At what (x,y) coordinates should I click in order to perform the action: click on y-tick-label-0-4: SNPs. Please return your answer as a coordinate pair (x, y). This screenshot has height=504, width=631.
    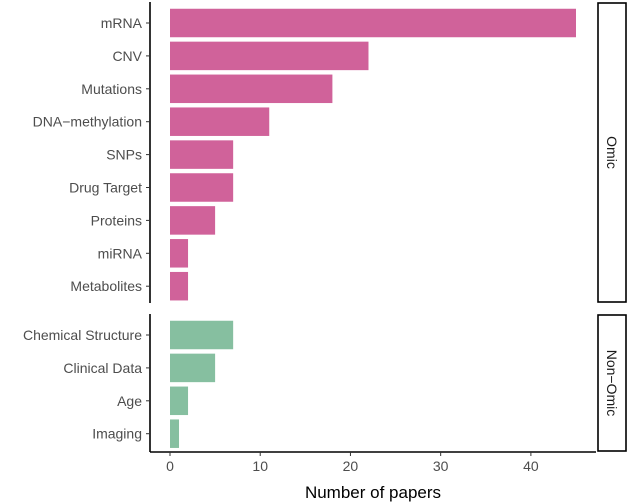
    Looking at the image, I should click on (124, 155).